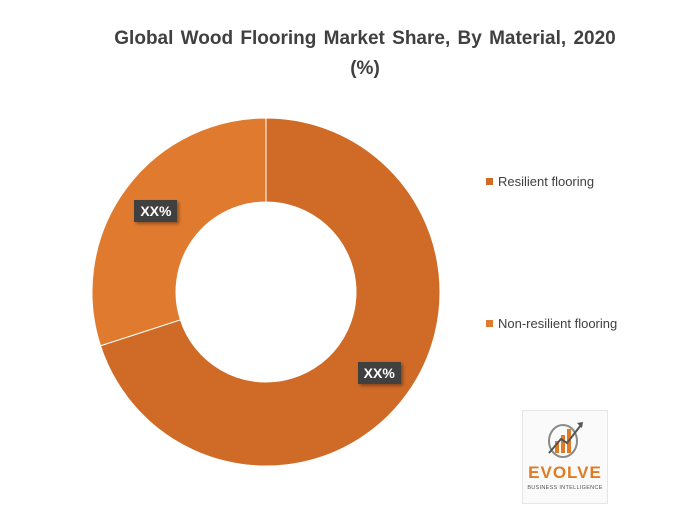 This screenshot has width=700, height=512. What do you see at coordinates (489, 181) in the screenshot?
I see `legend-swatch-resilient` at bounding box center [489, 181].